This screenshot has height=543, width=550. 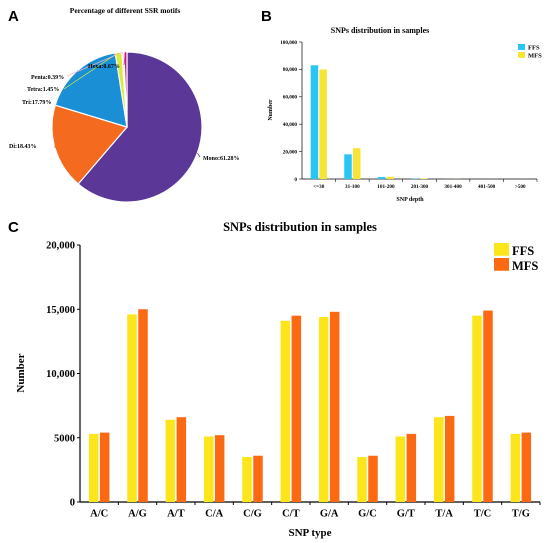 What do you see at coordinates (21, 372) in the screenshot?
I see `chart-c-ylabel: Number` at bounding box center [21, 372].